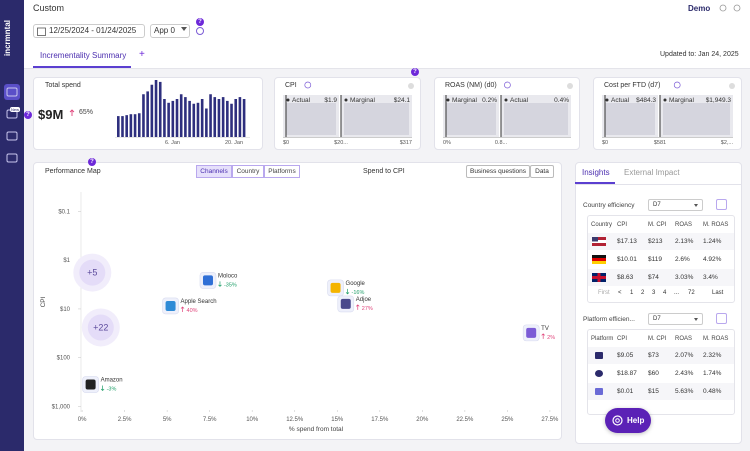 This screenshot has width=750, height=451. I want to click on cell: 3.4%, so click(710, 277).